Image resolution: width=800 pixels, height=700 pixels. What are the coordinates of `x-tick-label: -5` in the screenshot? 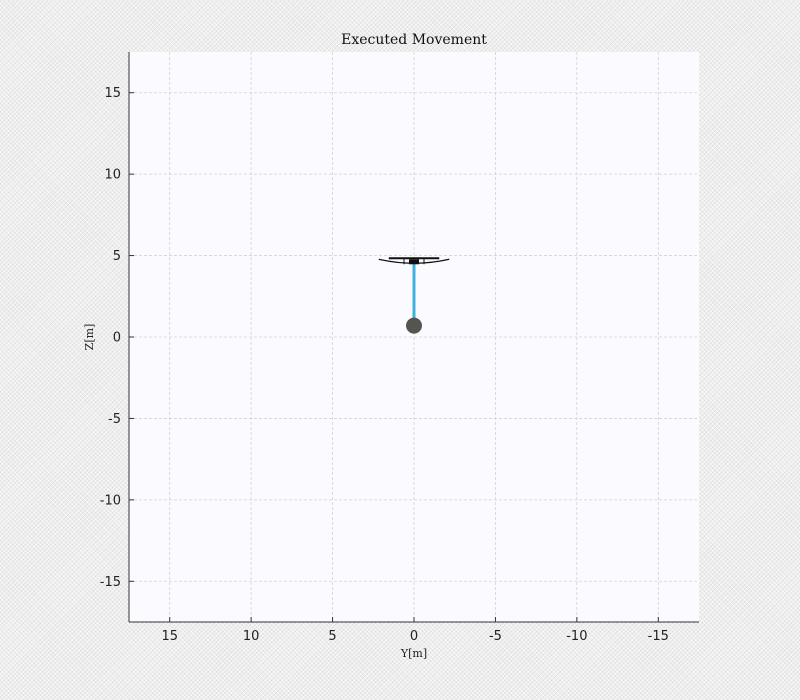 It's located at (495, 636).